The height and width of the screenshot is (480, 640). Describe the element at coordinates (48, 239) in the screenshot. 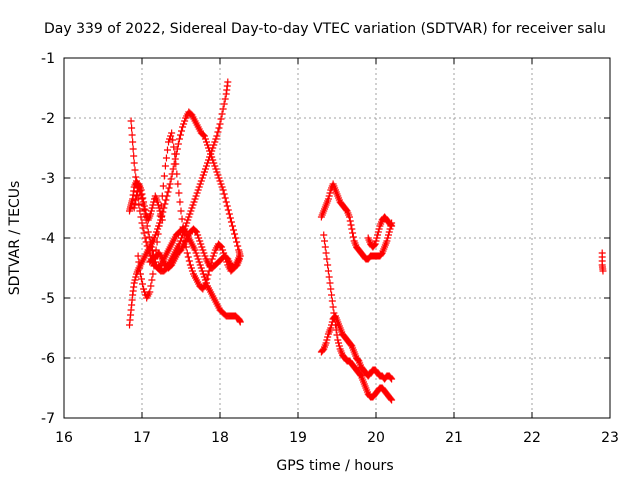

I see `y-tick-label: -4` at that location.